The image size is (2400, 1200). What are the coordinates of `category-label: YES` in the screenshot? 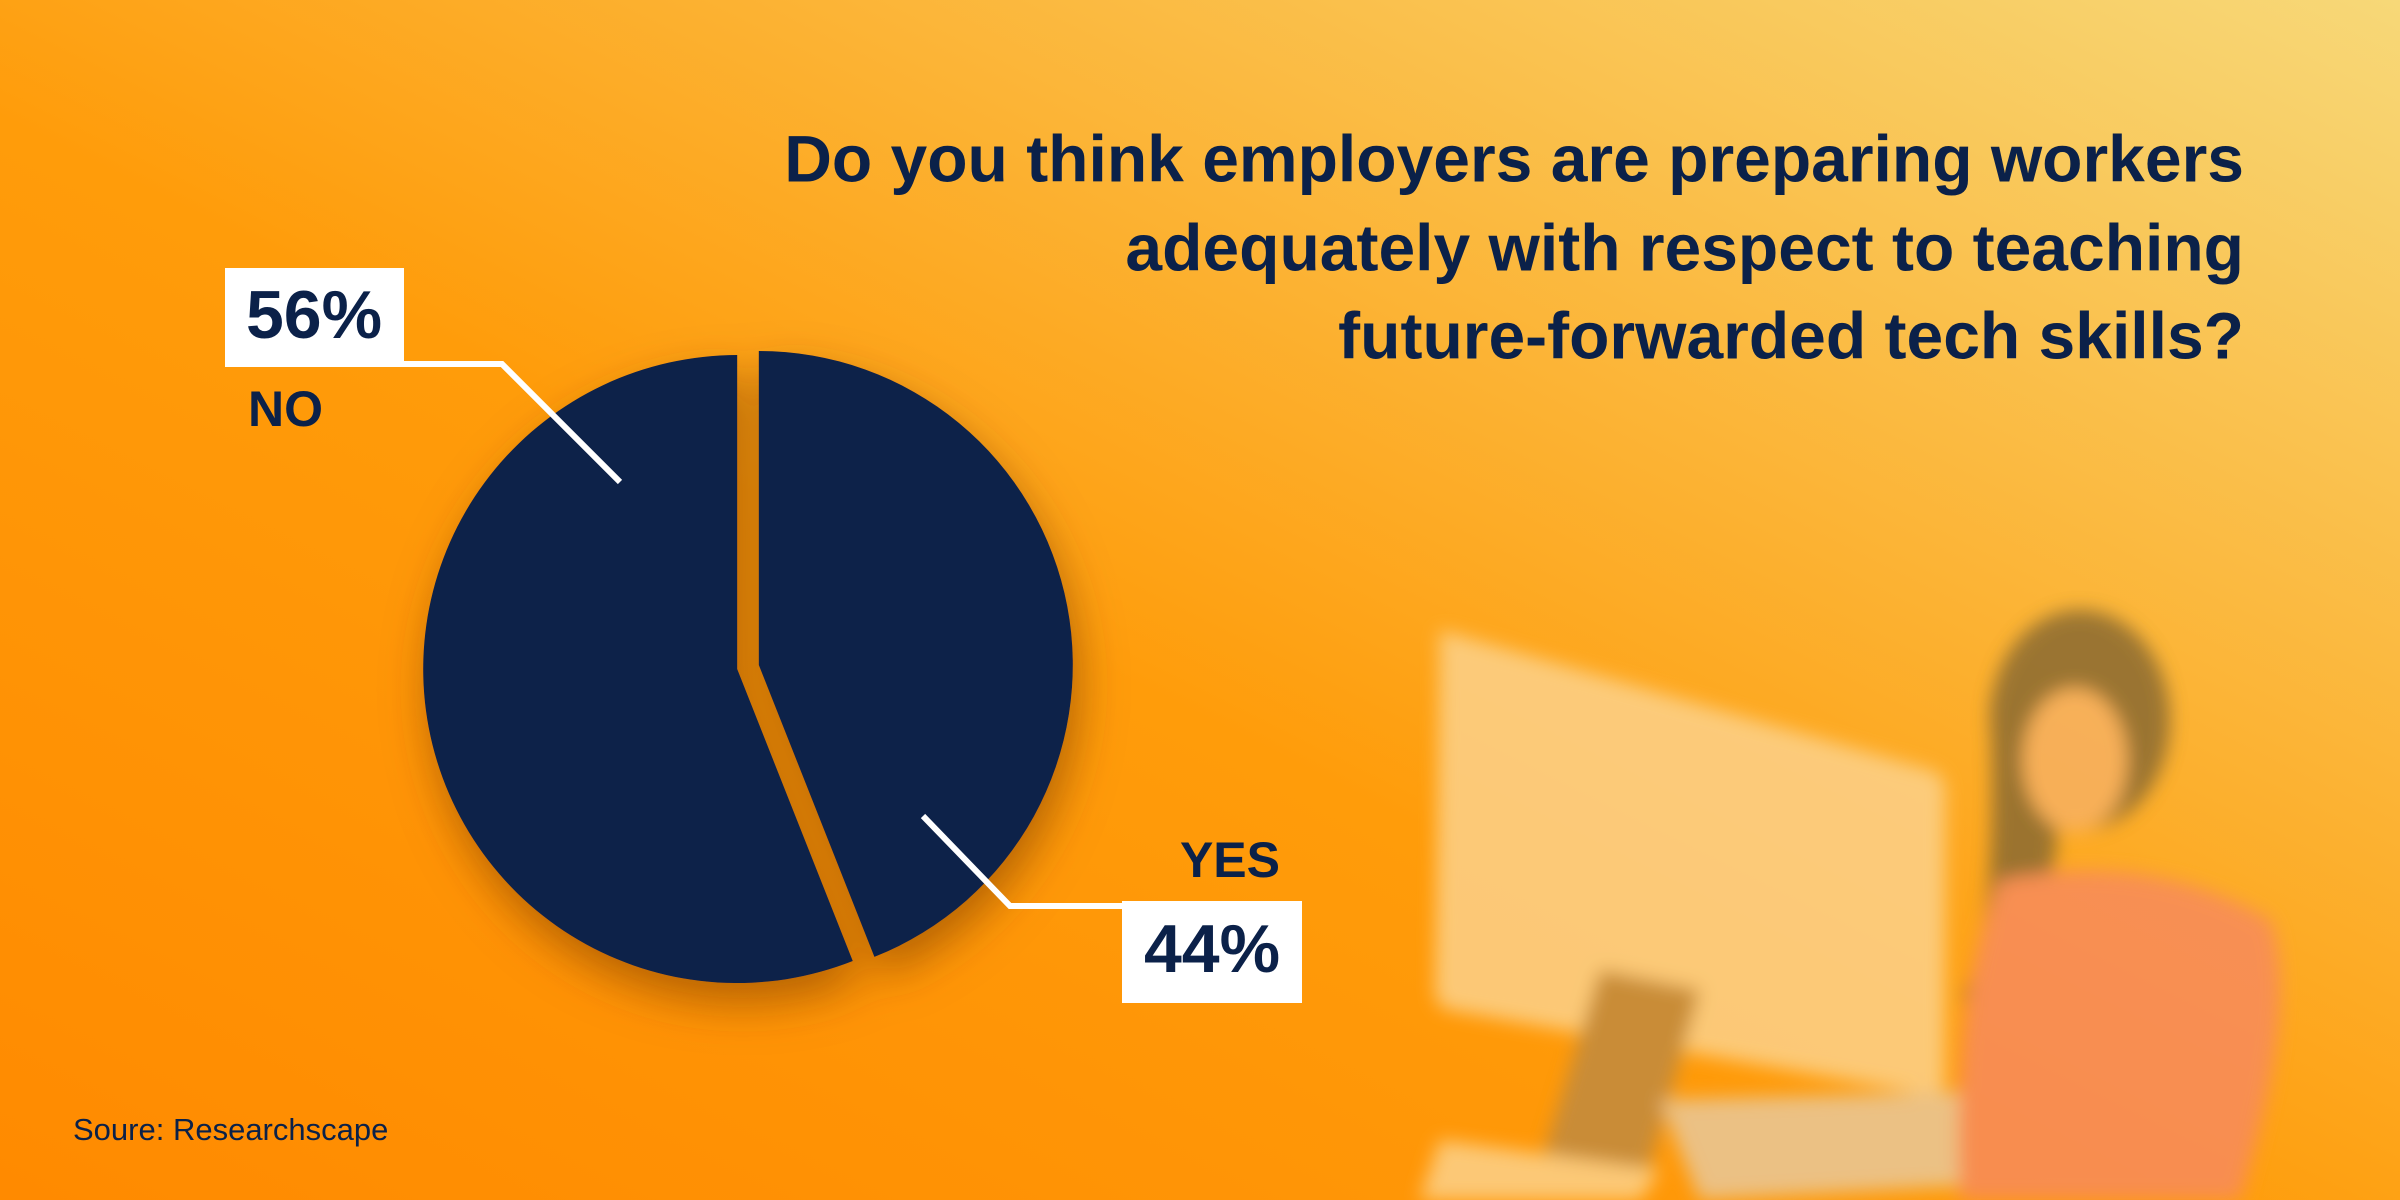 It's located at (1230, 860).